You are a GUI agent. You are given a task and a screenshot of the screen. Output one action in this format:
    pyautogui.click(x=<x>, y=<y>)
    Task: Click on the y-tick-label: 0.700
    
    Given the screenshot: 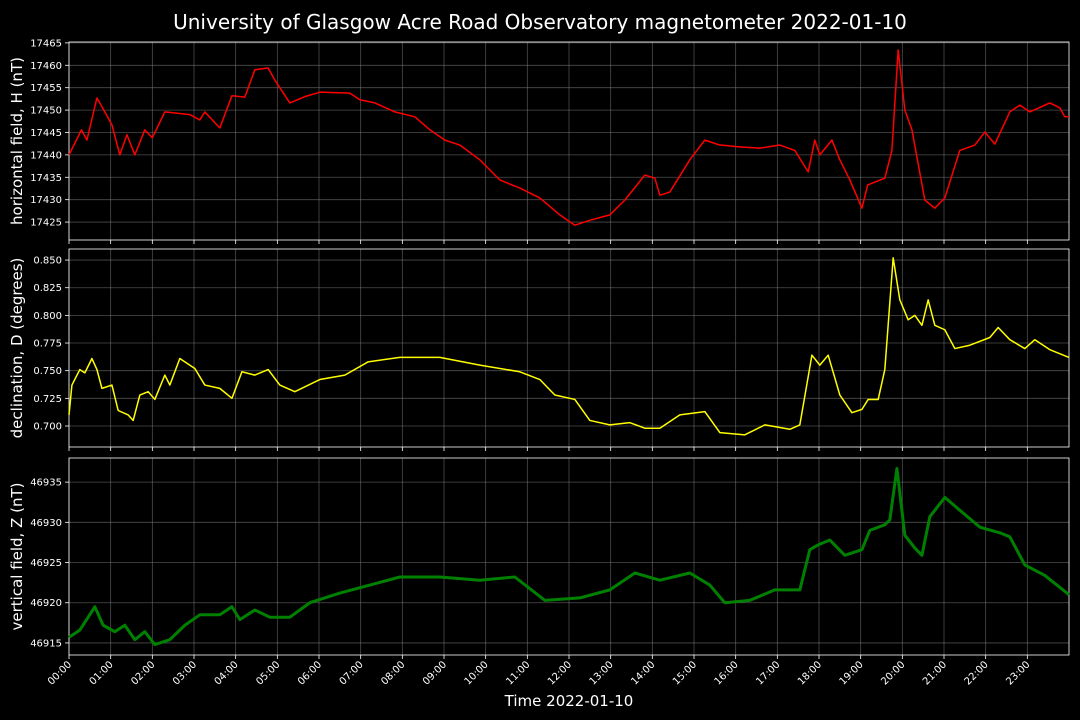 What is the action you would take?
    pyautogui.click(x=47, y=426)
    